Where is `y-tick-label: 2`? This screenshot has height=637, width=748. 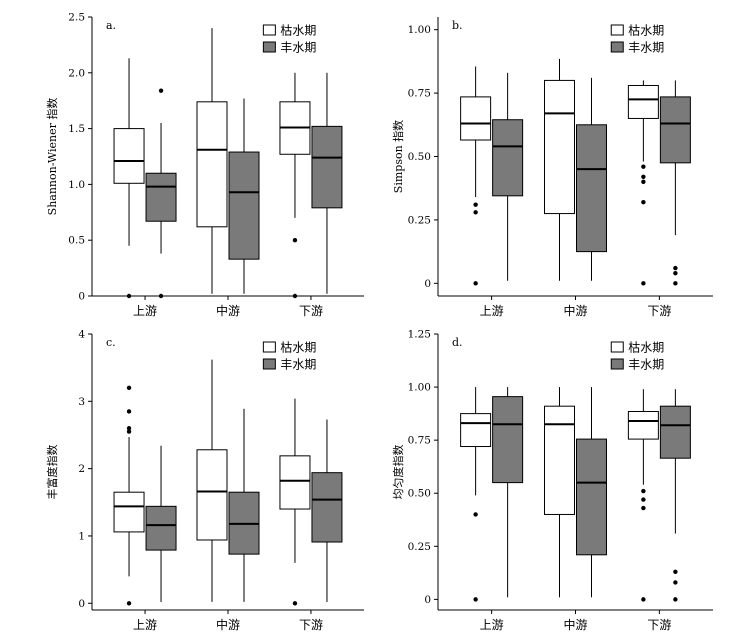 y-tick-label: 2 is located at coordinates (81, 469).